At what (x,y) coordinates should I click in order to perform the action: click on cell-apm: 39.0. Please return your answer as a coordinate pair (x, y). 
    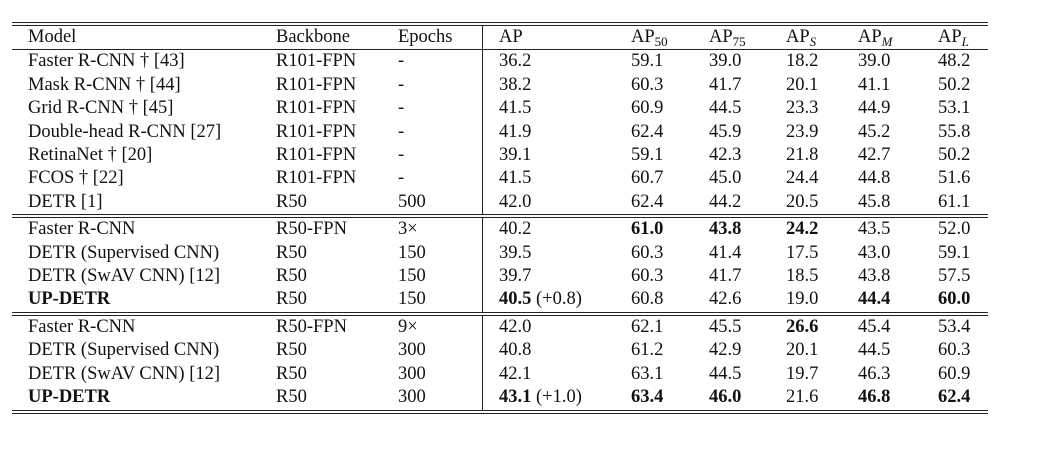
    Looking at the image, I should click on (898, 62).